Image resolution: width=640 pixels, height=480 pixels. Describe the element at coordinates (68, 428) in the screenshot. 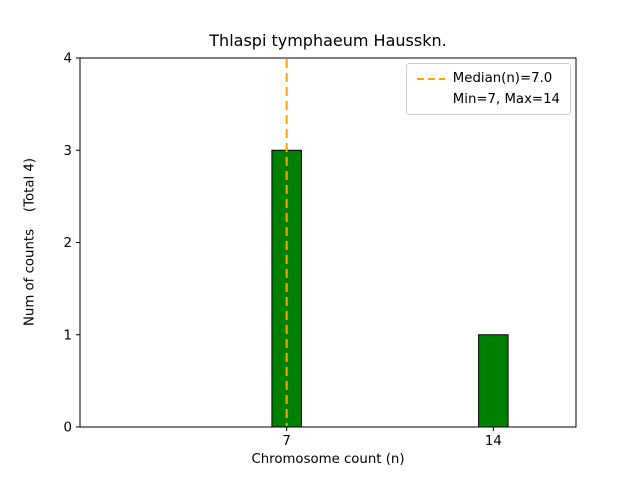

I see `y-tick-label: 0` at that location.